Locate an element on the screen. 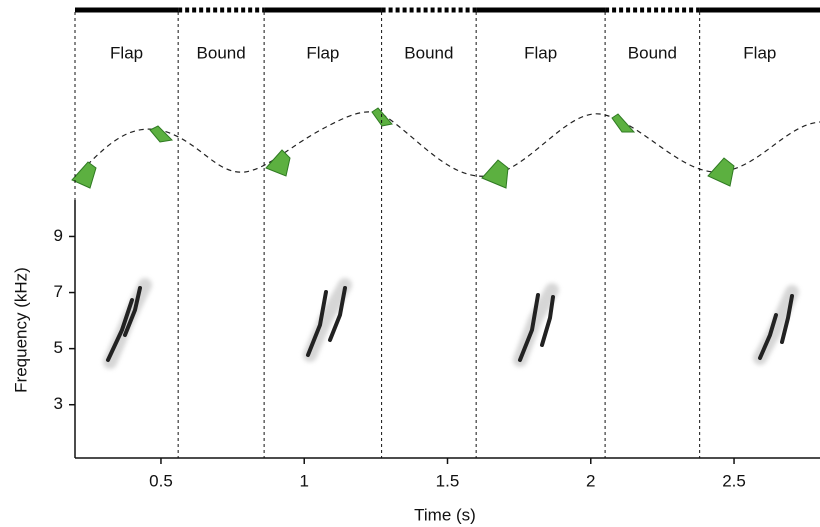  y-tick-label: 3 is located at coordinates (58, 403).